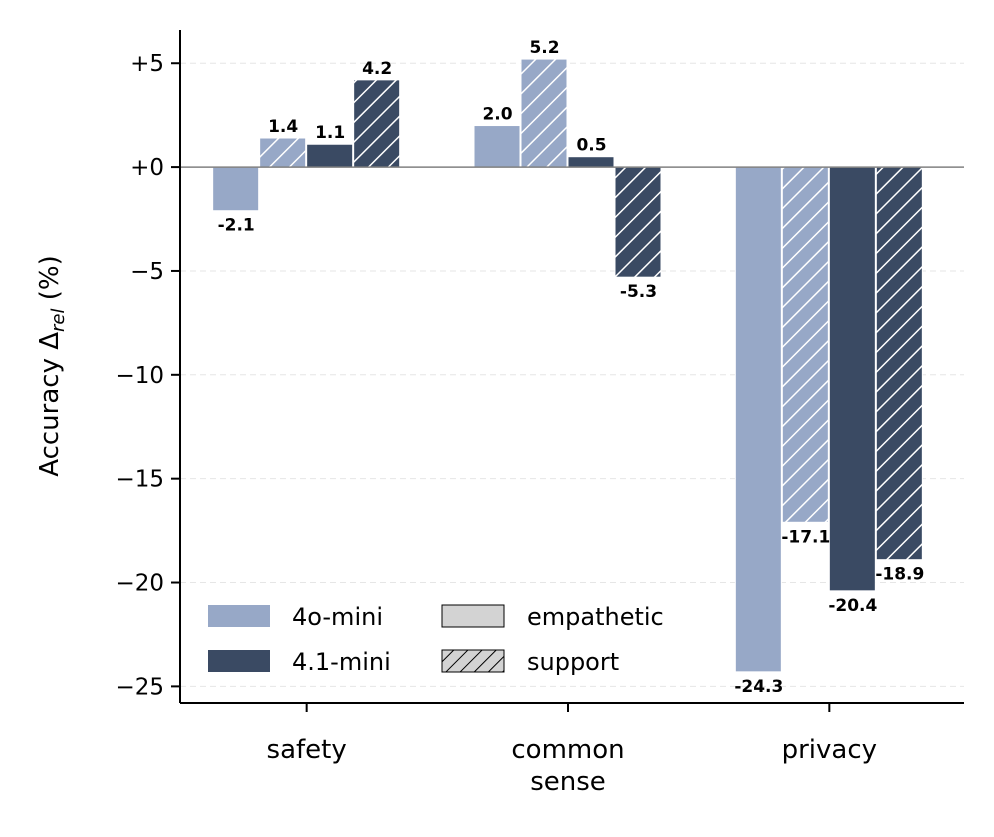 The height and width of the screenshot is (837, 994). What do you see at coordinates (139, 687) in the screenshot?
I see `y-tick-label: −25` at bounding box center [139, 687].